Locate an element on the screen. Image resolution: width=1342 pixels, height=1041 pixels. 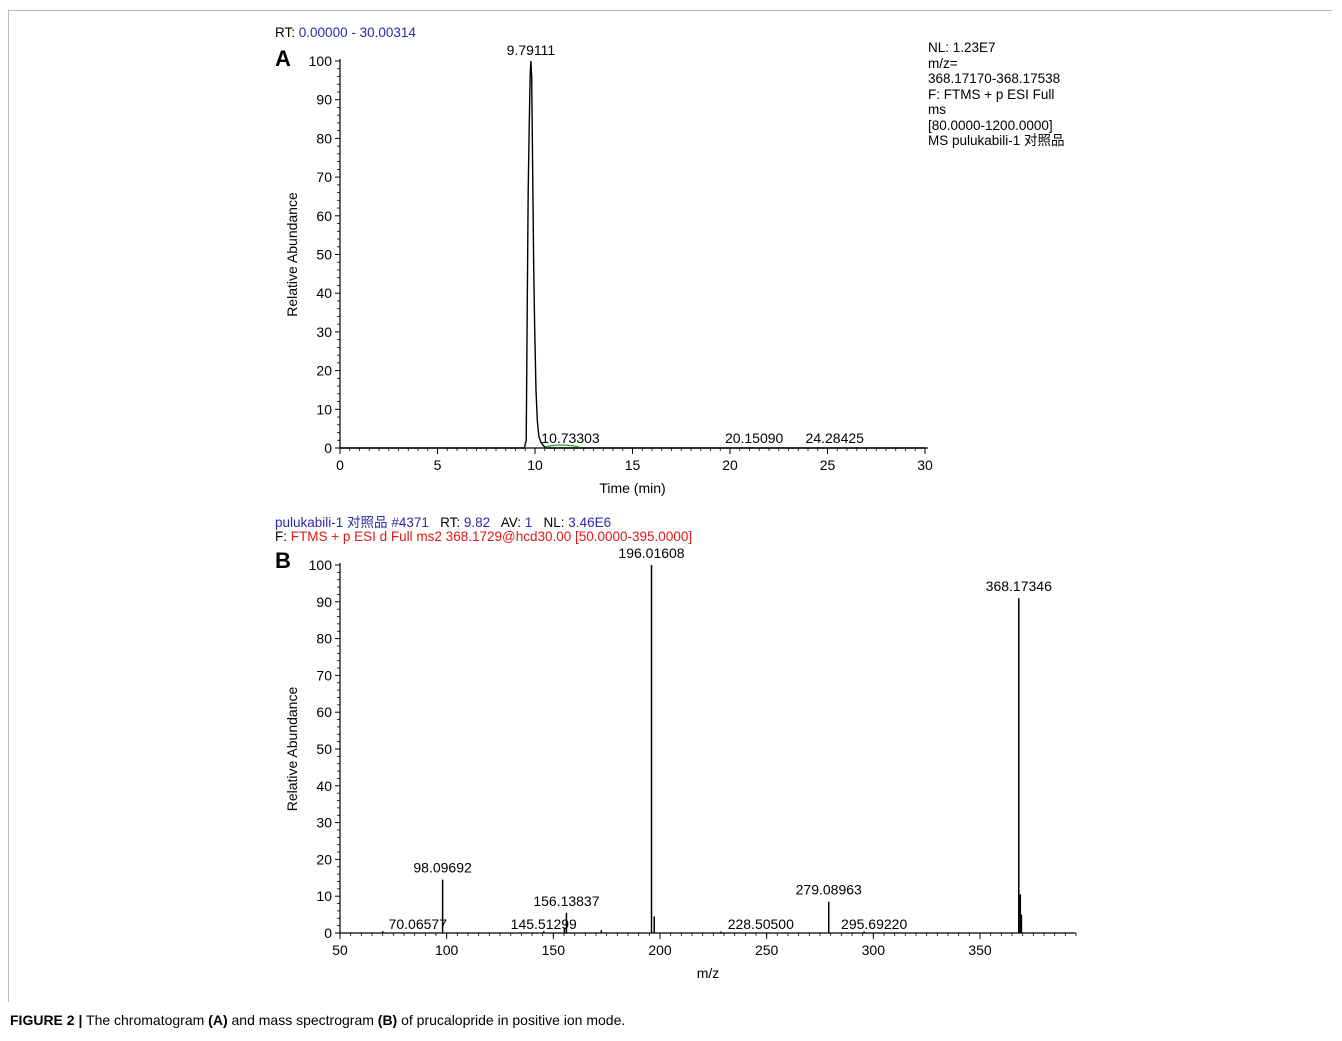
spectrum-y-tick-label: 0 is located at coordinates (328, 933).